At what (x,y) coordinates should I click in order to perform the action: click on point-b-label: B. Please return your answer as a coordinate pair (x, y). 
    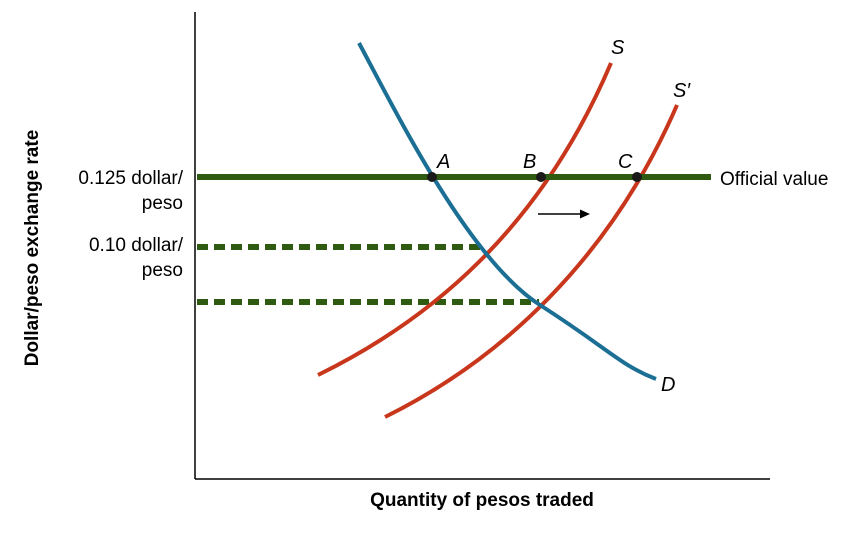
    Looking at the image, I should click on (529, 162).